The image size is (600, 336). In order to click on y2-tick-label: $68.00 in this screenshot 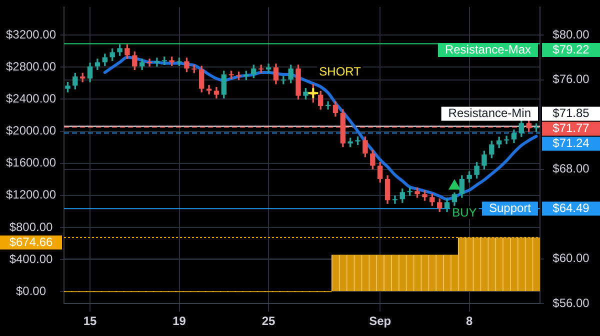, I will do `click(571, 169)`.